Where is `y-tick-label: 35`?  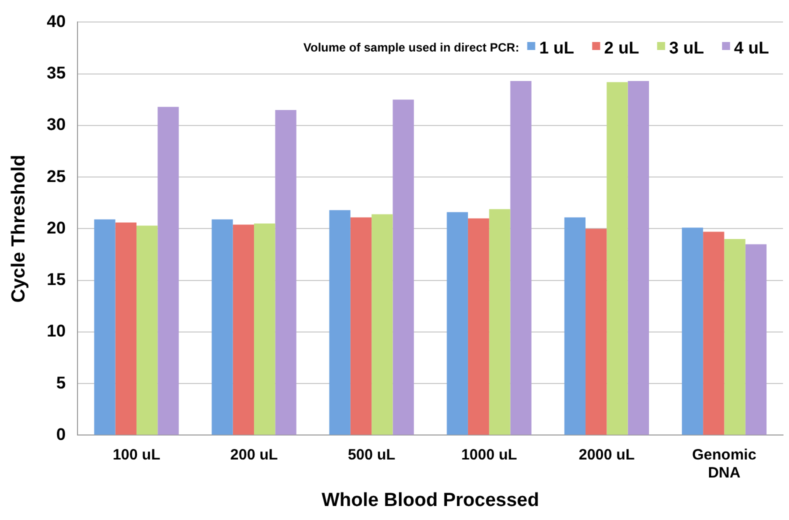
y-tick-label: 35 is located at coordinates (56, 73).